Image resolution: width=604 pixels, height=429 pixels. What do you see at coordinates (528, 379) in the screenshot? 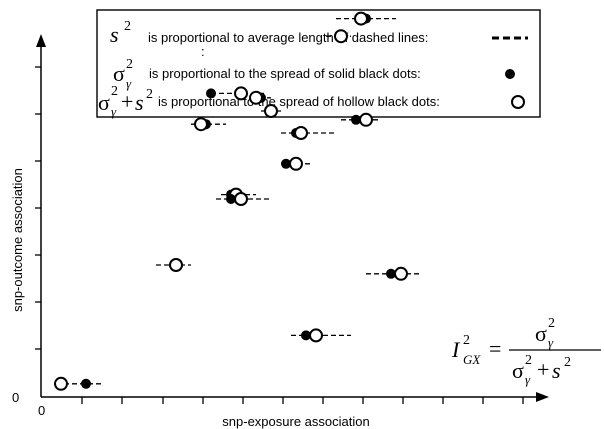
I see `formula-den-sigma-sub: γ` at bounding box center [528, 379].